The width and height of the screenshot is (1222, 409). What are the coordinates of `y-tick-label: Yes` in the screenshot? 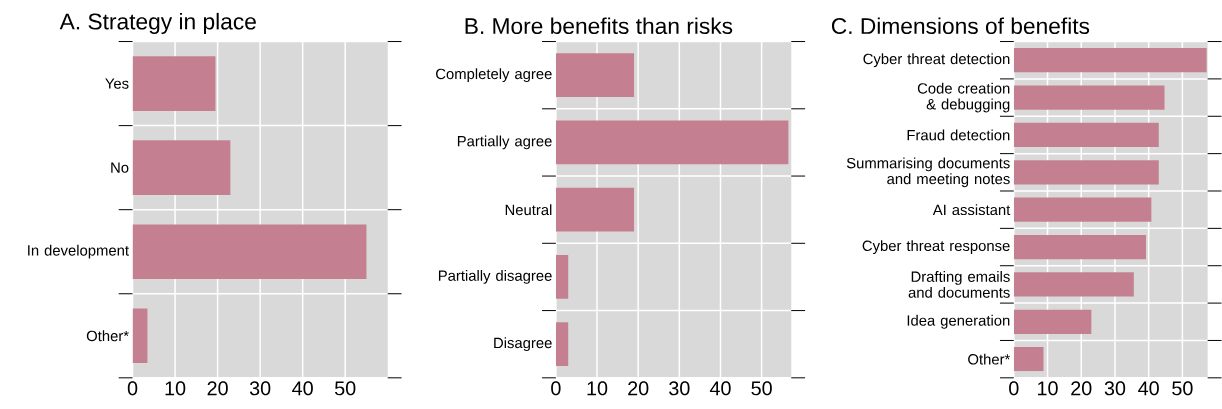 It's located at (117, 83).